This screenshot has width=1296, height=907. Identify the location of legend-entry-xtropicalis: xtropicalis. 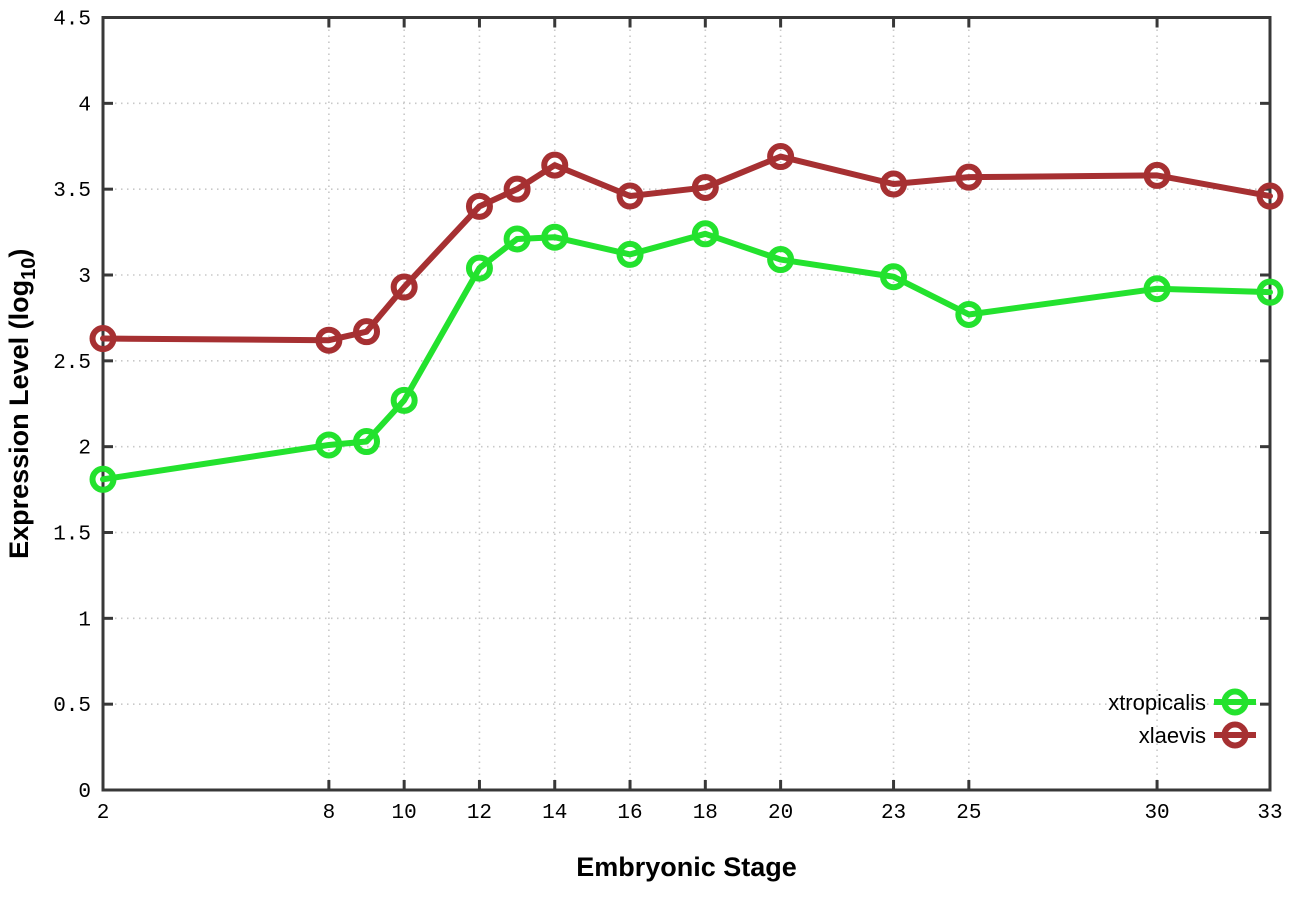
(1182, 702).